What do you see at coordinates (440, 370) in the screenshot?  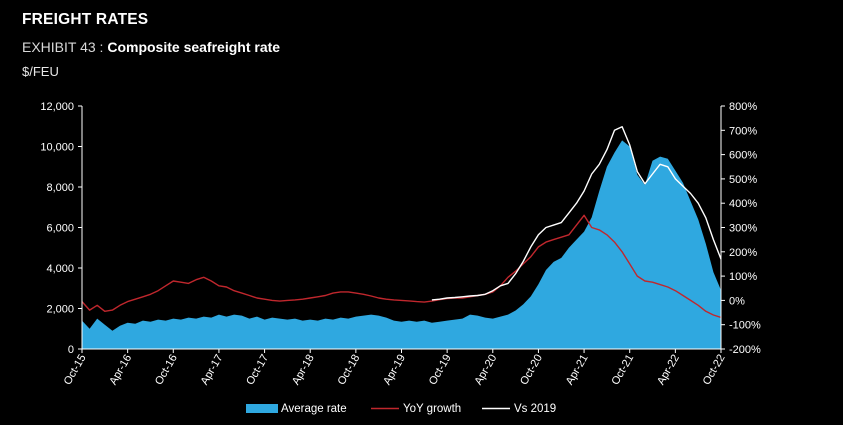 I see `x-tick-label: Oct-19` at bounding box center [440, 370].